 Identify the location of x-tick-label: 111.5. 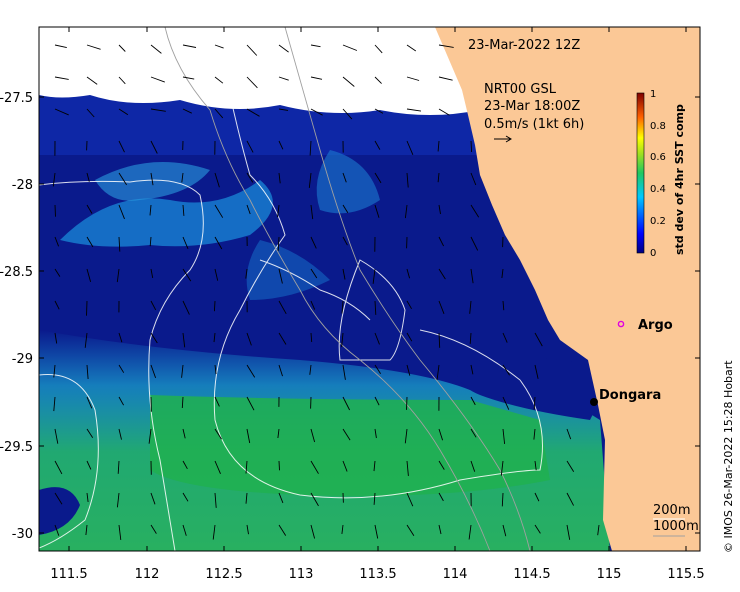
(68, 574).